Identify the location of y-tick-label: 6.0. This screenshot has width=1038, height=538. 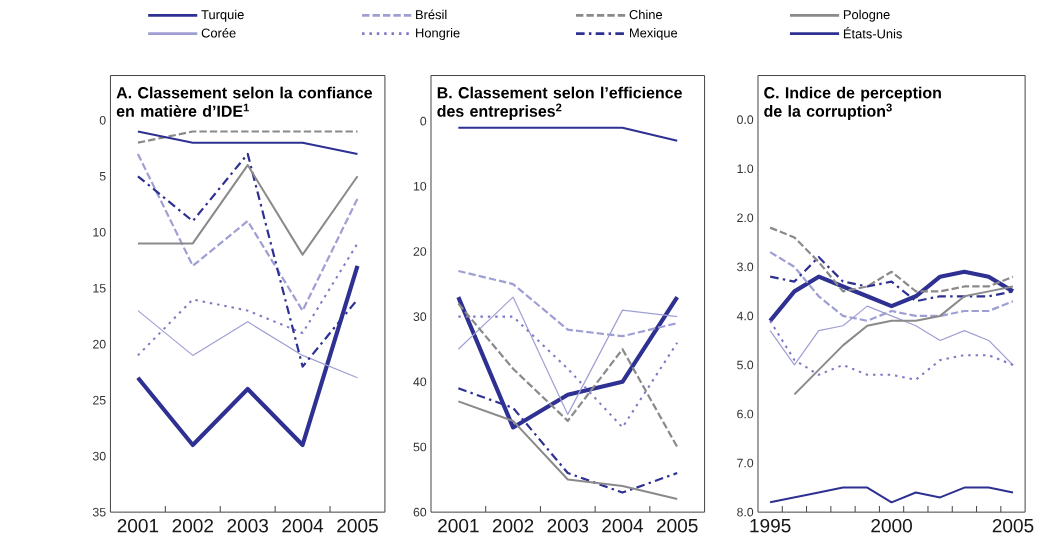
(745, 414).